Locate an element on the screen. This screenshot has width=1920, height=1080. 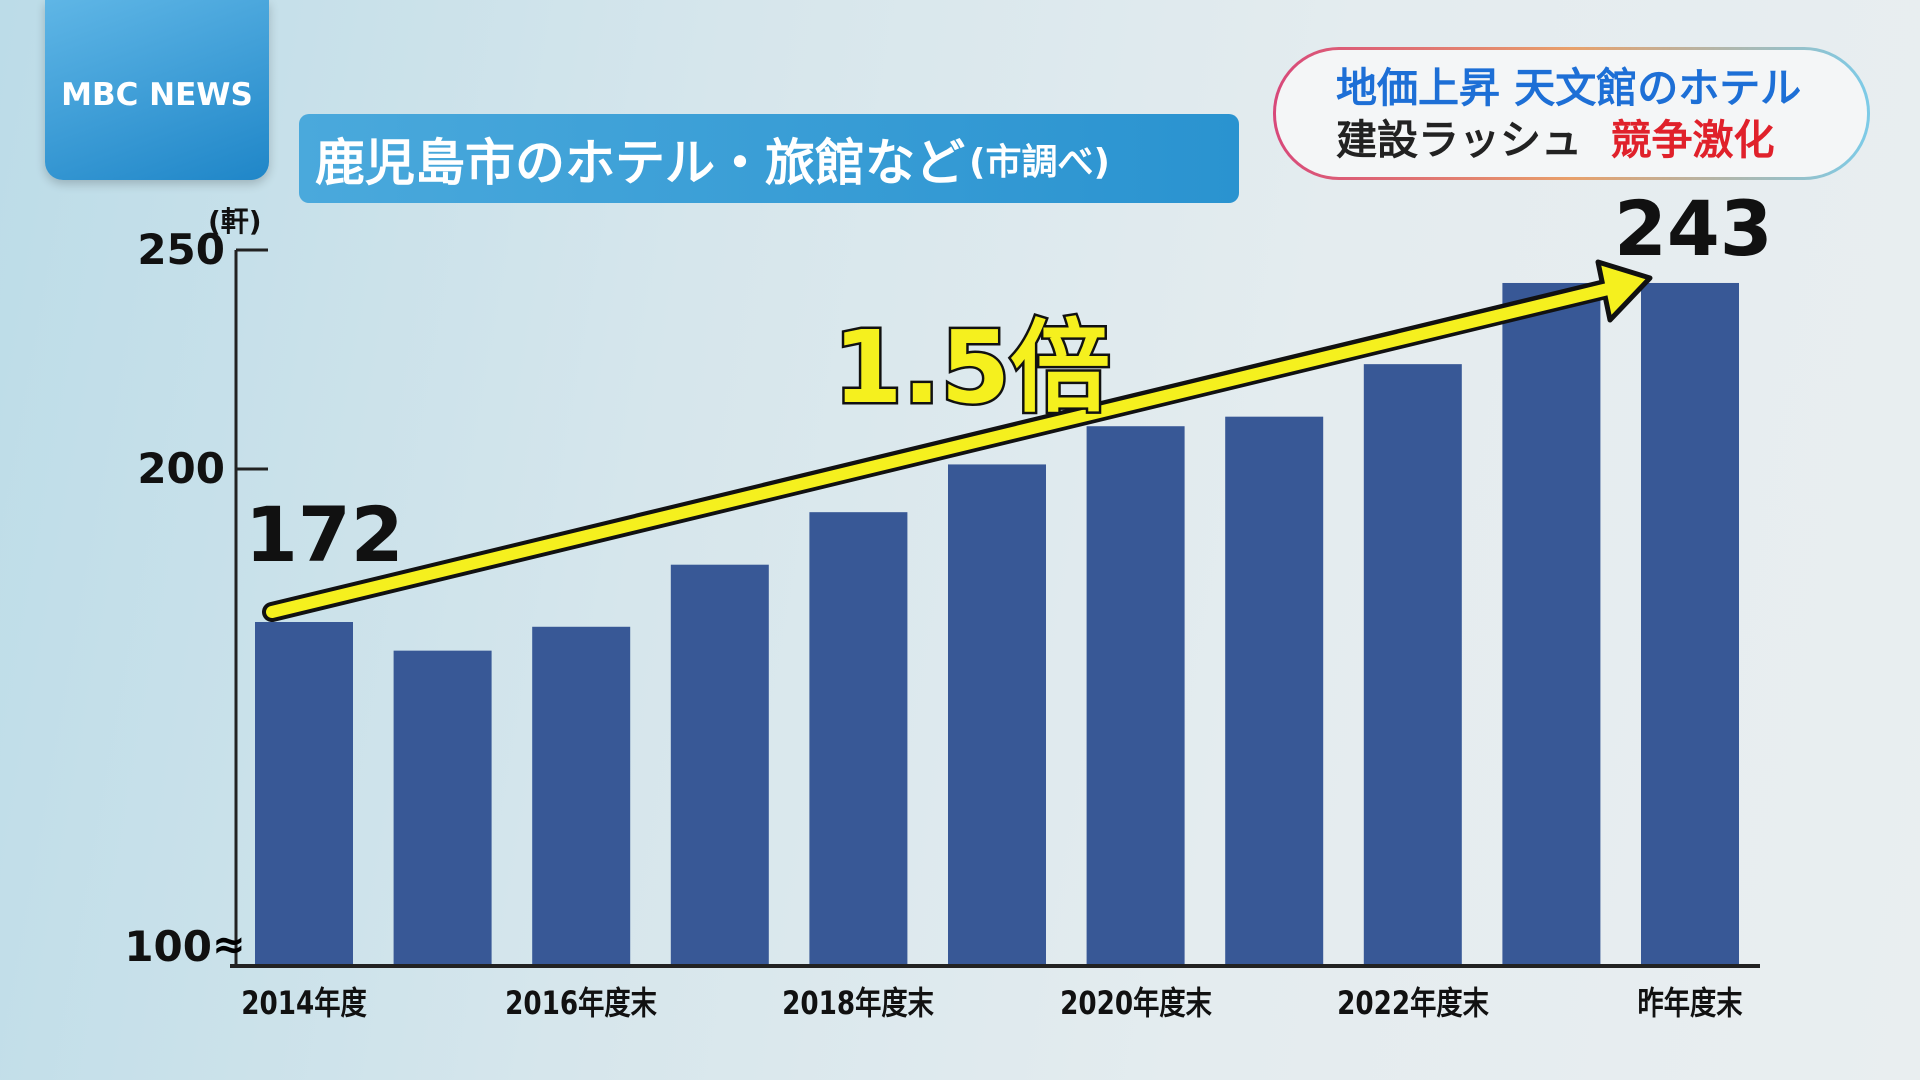
chart-title: 鹿児島市のホテル・旅館など (市調べ) is located at coordinates (769, 158).